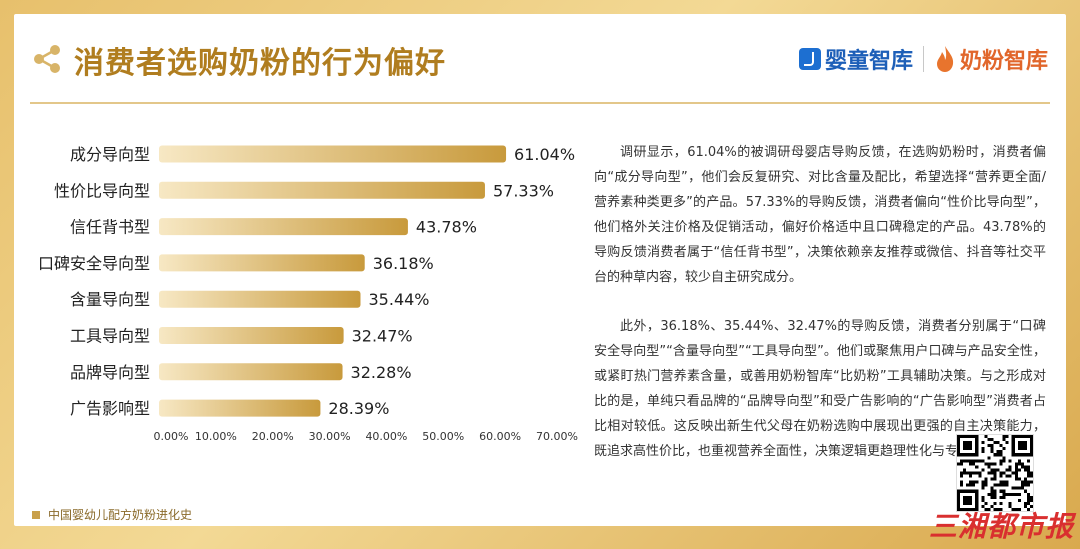 This screenshot has width=1080, height=549. I want to click on category-label: 口碑安全导向型, so click(94, 263).